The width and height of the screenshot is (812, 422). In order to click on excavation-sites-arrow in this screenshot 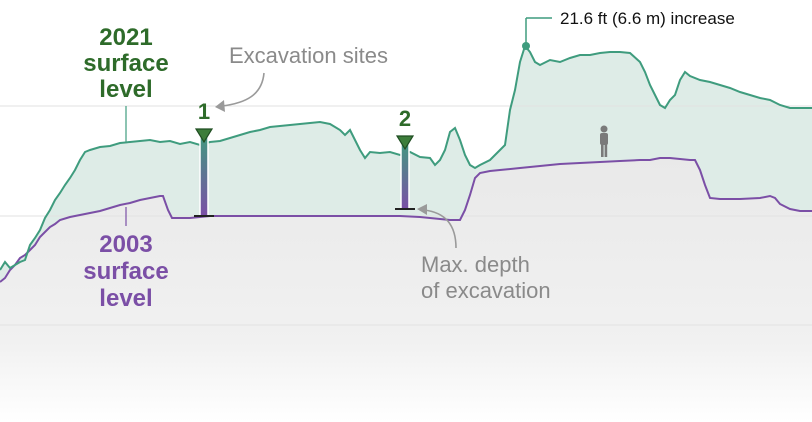, I will do `click(243, 89)`.